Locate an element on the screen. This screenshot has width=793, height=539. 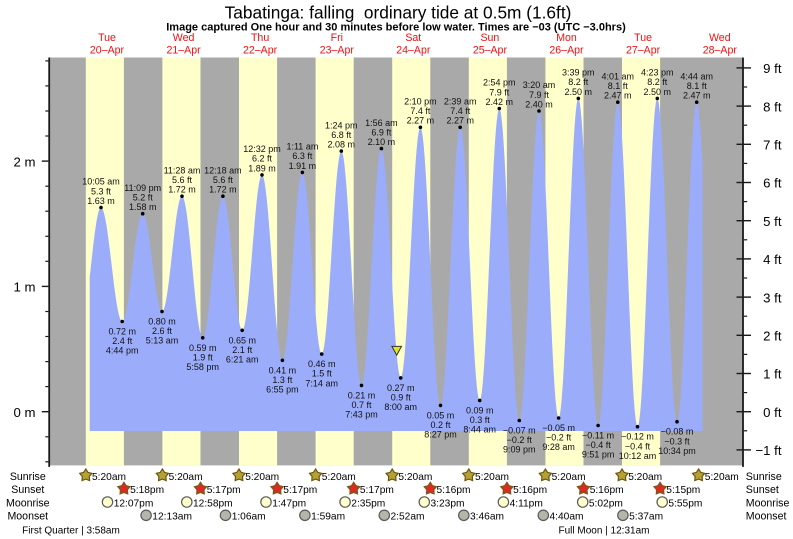
svg-text: 5.3 ft is located at coordinates (101, 191).